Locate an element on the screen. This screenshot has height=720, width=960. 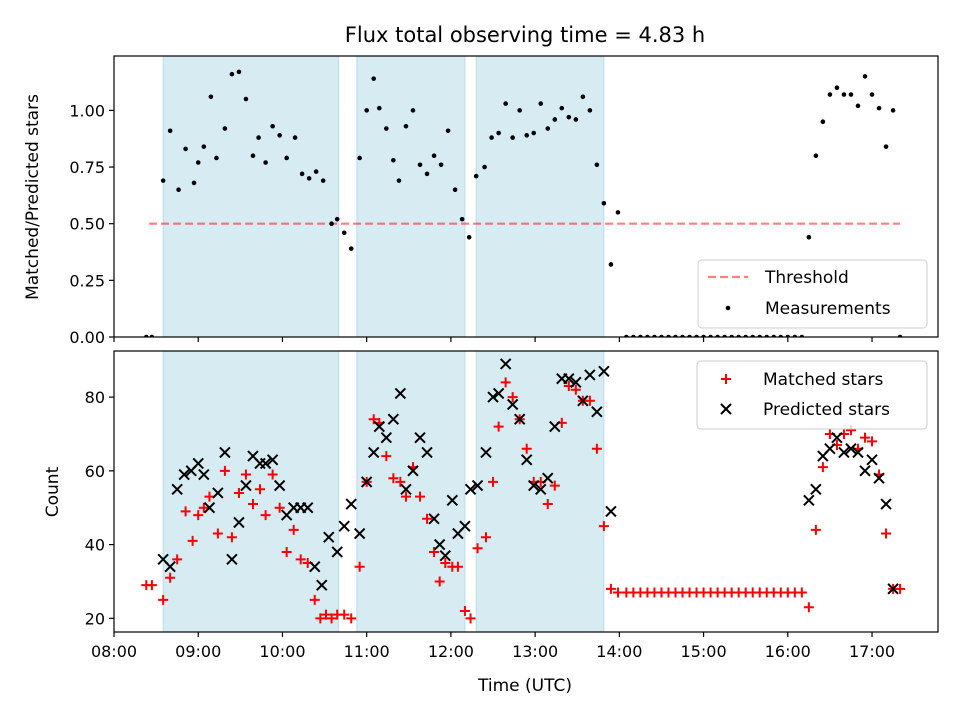
top-y-tick-label: 0.50 is located at coordinates (87, 224).